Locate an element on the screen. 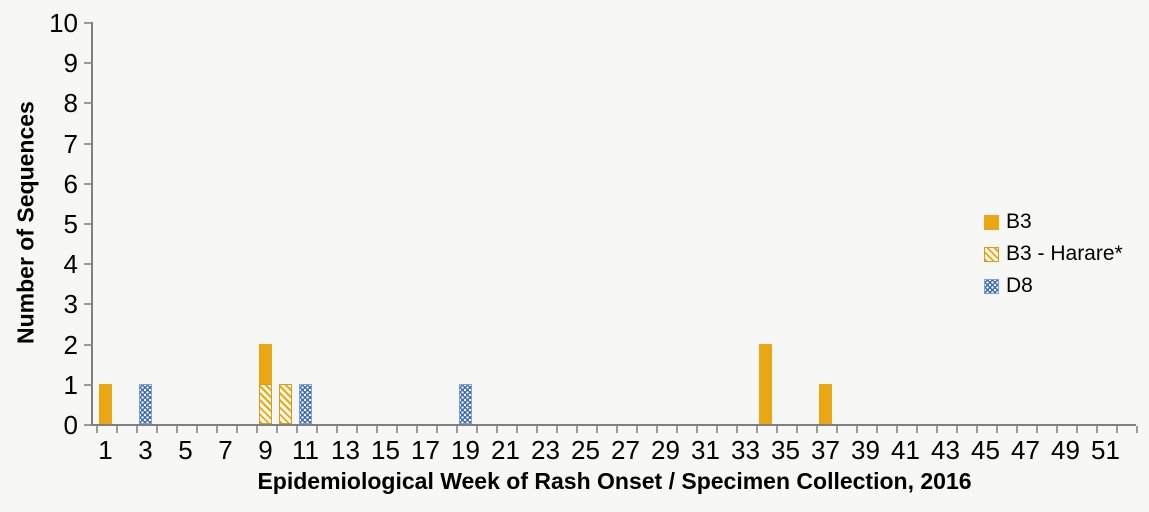  y-tick-label: 4 is located at coordinates (70, 264).